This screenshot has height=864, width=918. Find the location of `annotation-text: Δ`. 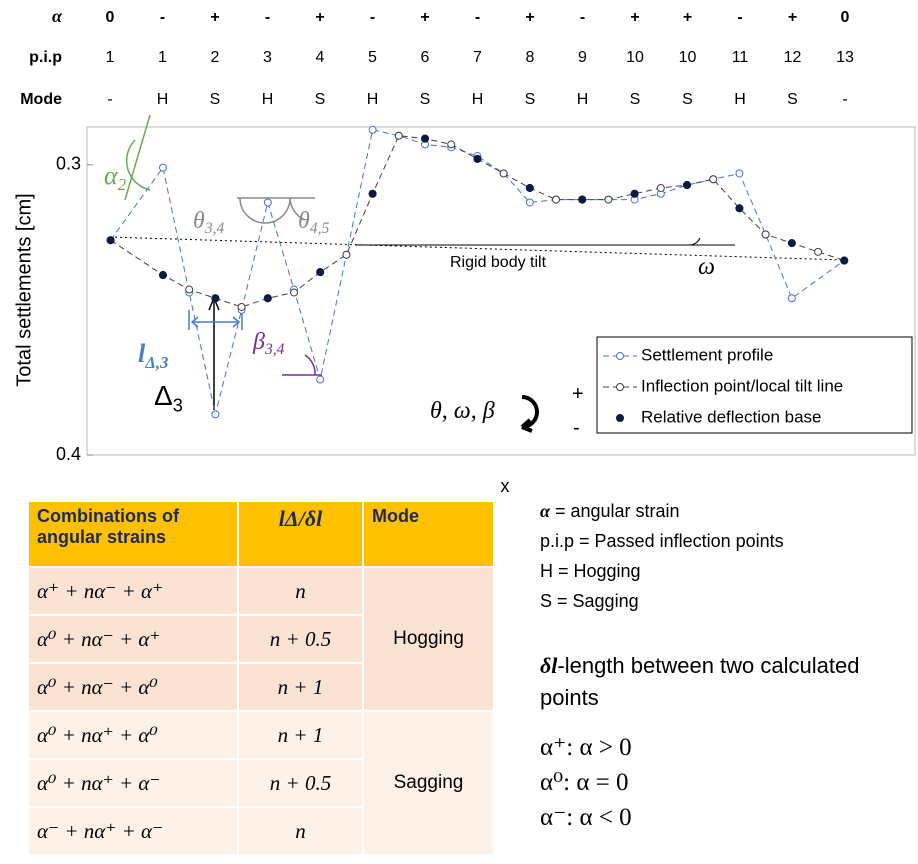

annotation-text: Δ is located at coordinates (163, 395).